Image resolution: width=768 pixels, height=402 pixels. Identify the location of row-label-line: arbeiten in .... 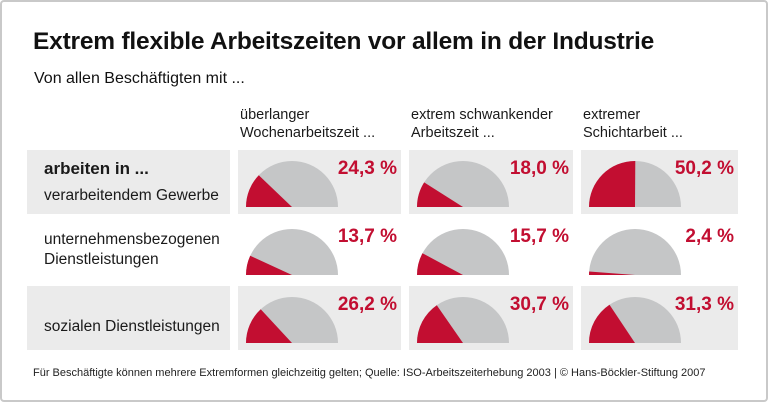
(96, 168).